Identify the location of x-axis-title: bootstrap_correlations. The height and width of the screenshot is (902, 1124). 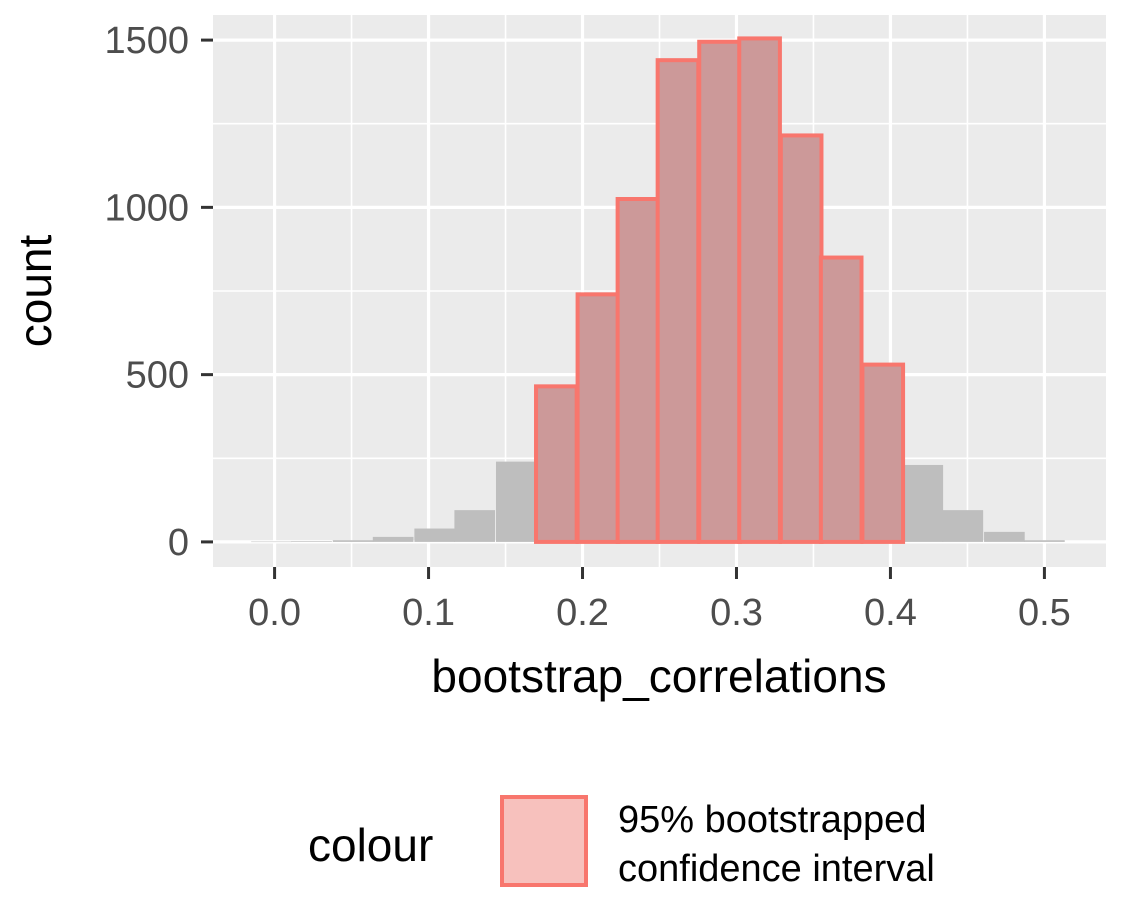
(658, 676).